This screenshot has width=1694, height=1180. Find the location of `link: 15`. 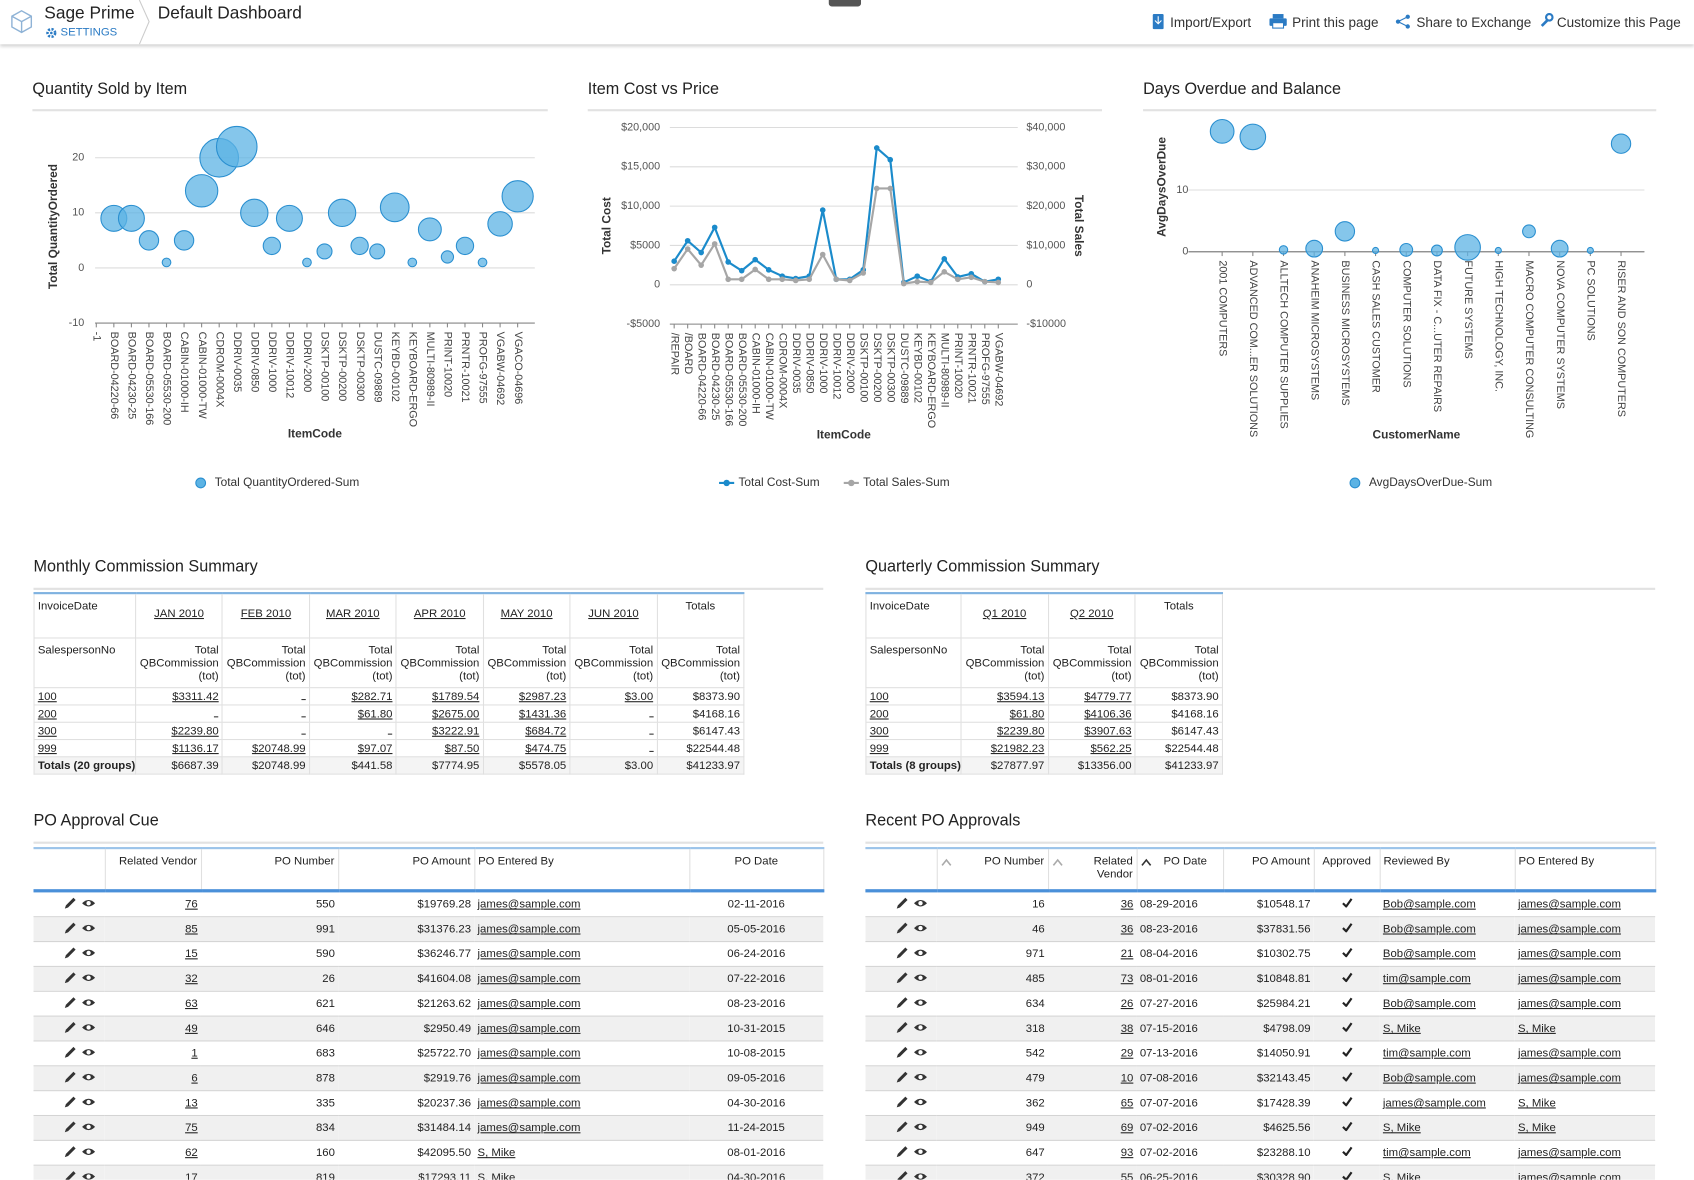

link: 15 is located at coordinates (191, 954).